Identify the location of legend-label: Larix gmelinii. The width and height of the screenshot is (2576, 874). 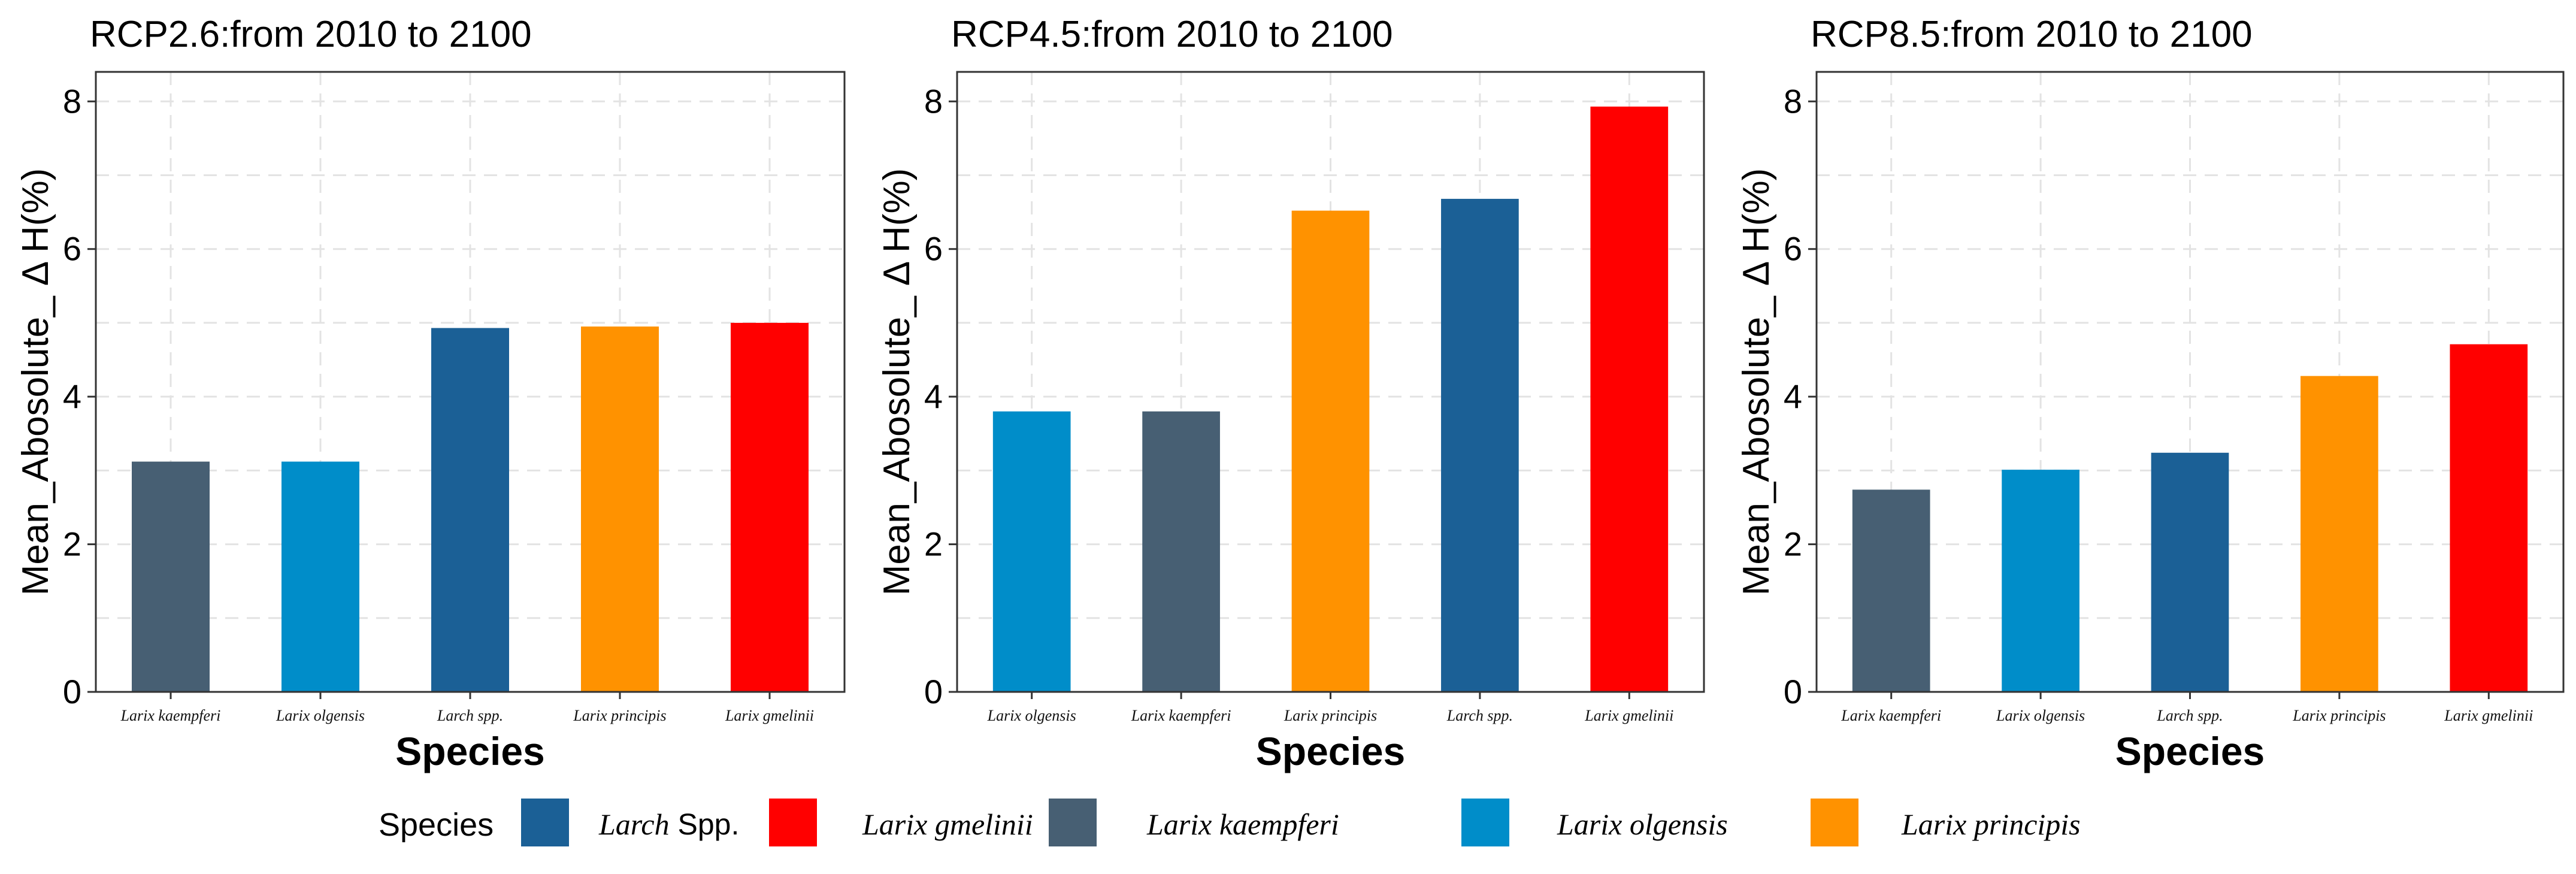
(947, 824).